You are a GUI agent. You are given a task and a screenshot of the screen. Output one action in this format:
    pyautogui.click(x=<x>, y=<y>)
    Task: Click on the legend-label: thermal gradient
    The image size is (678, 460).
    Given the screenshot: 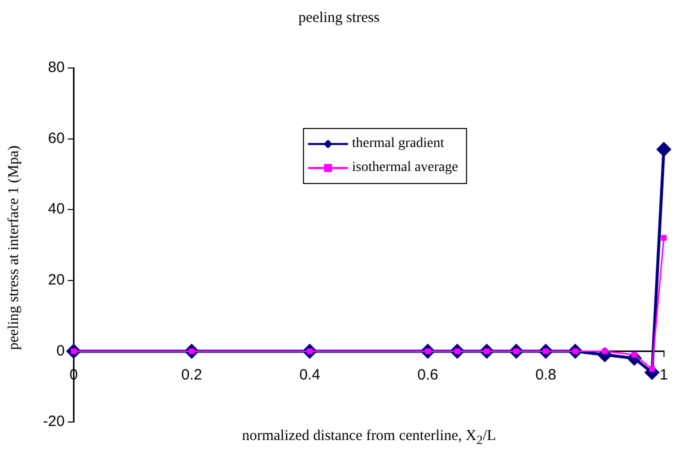 What is the action you would take?
    pyautogui.click(x=398, y=144)
    